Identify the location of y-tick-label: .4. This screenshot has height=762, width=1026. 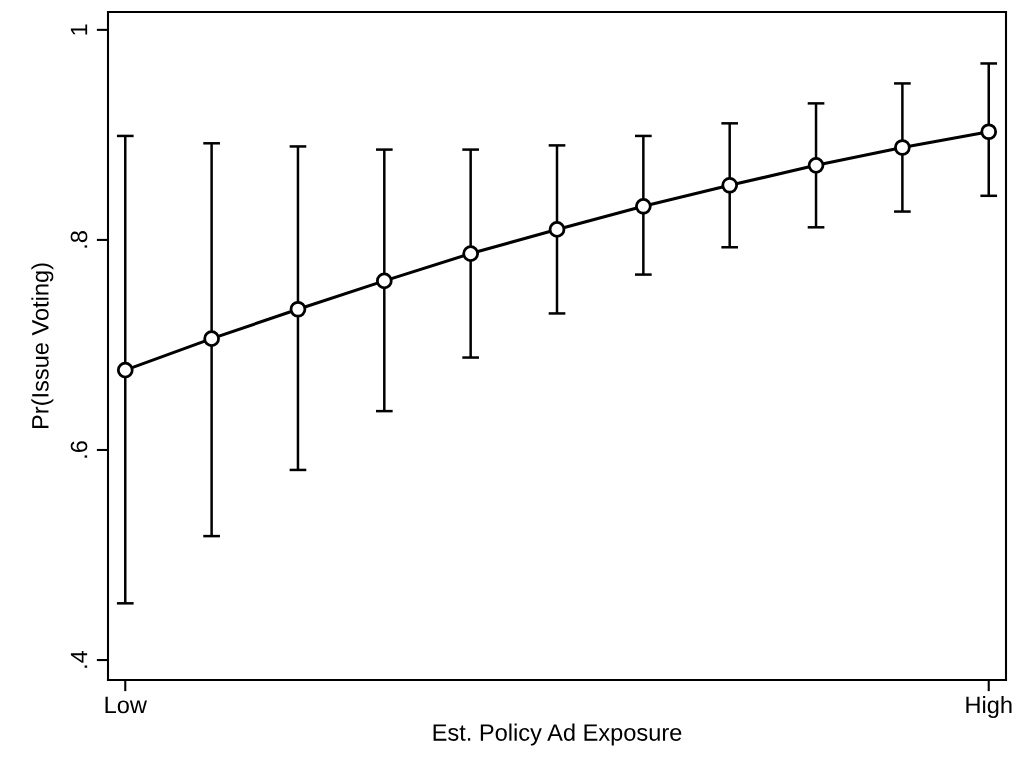
(79, 659).